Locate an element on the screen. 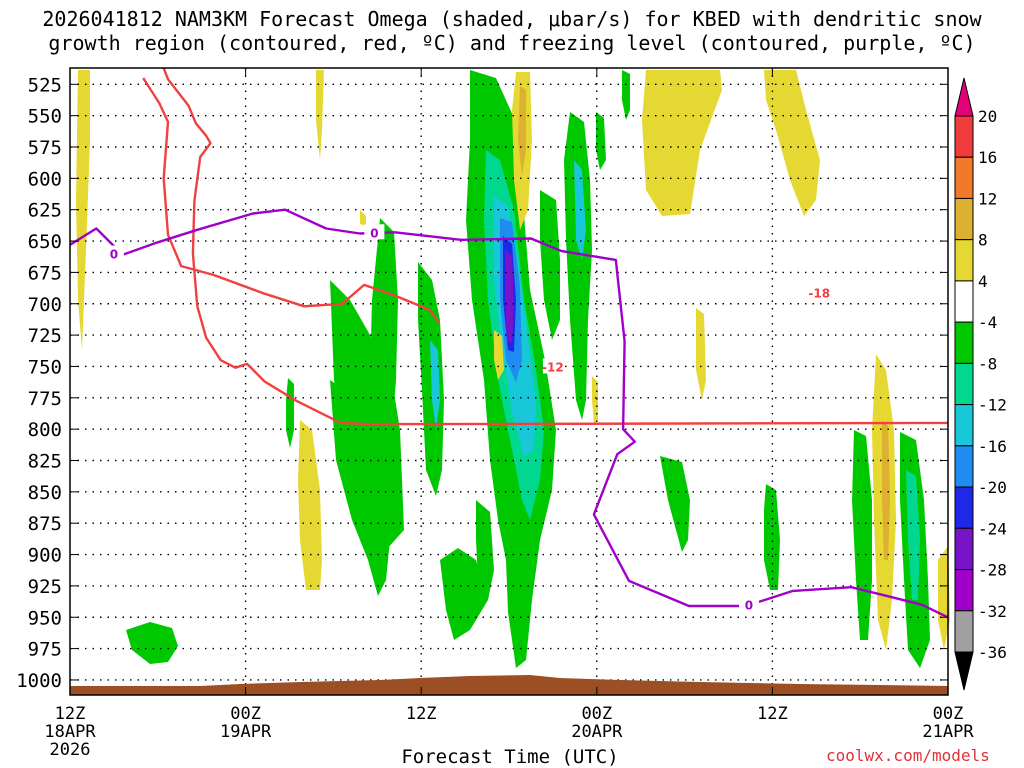 The image size is (1024, 768). x-tick-label: 21APR is located at coordinates (948, 732).